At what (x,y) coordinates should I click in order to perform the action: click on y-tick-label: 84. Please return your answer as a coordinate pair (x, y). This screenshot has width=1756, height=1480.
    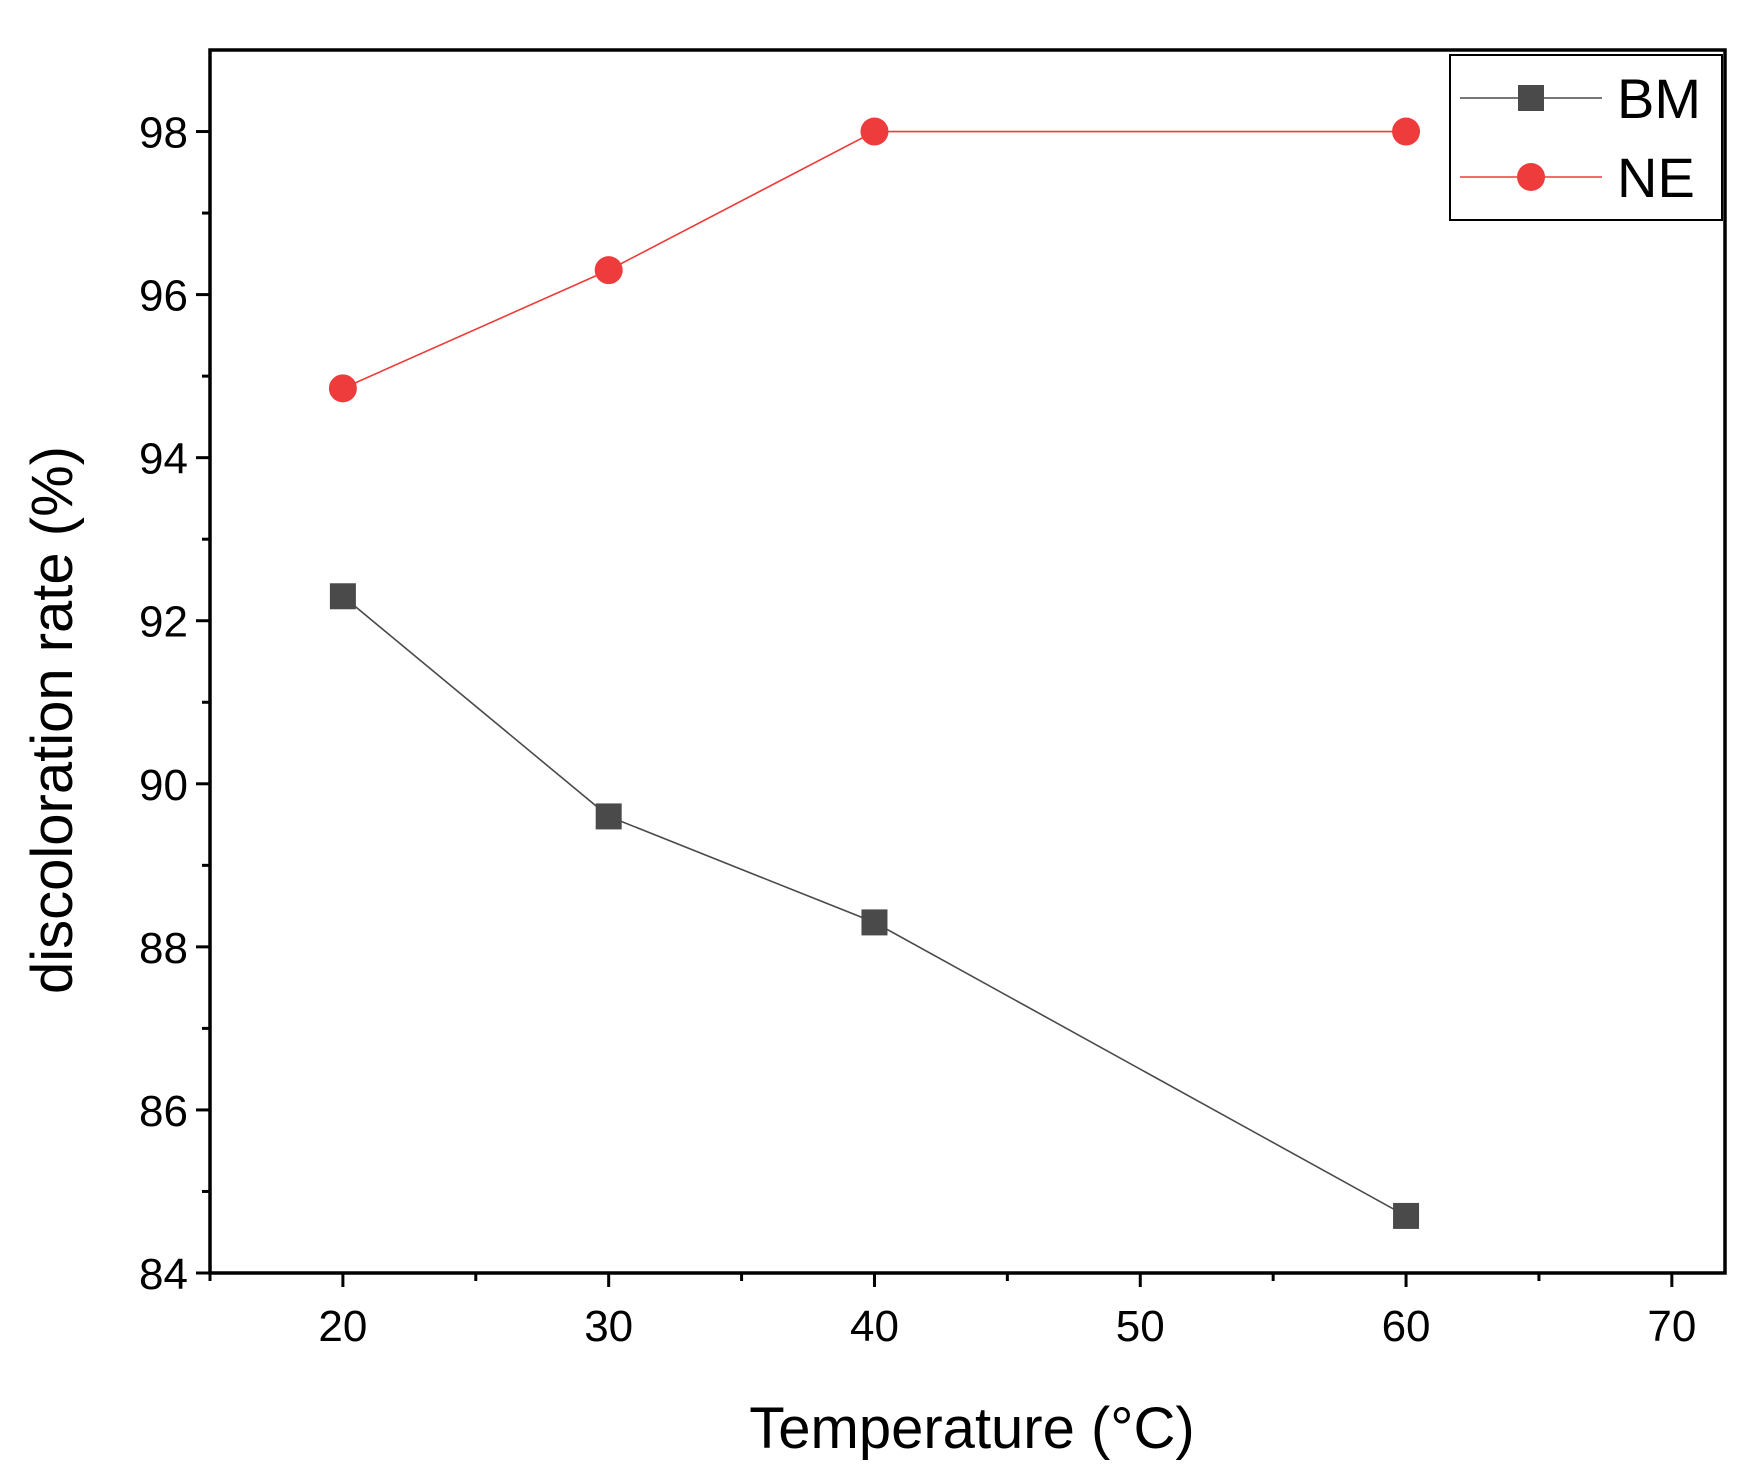
    Looking at the image, I should click on (163, 1274).